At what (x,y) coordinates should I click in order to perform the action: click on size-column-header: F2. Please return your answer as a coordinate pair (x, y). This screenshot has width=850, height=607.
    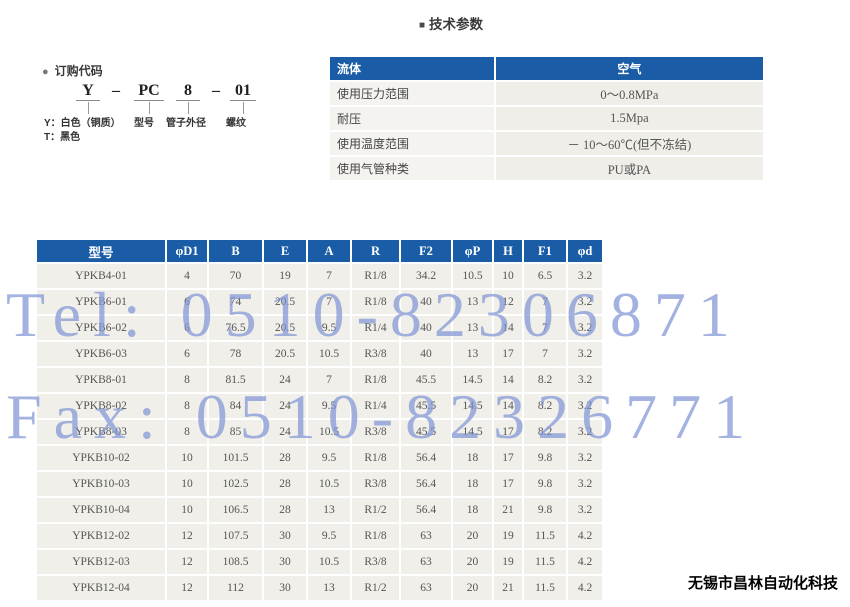
    Looking at the image, I should click on (426, 251).